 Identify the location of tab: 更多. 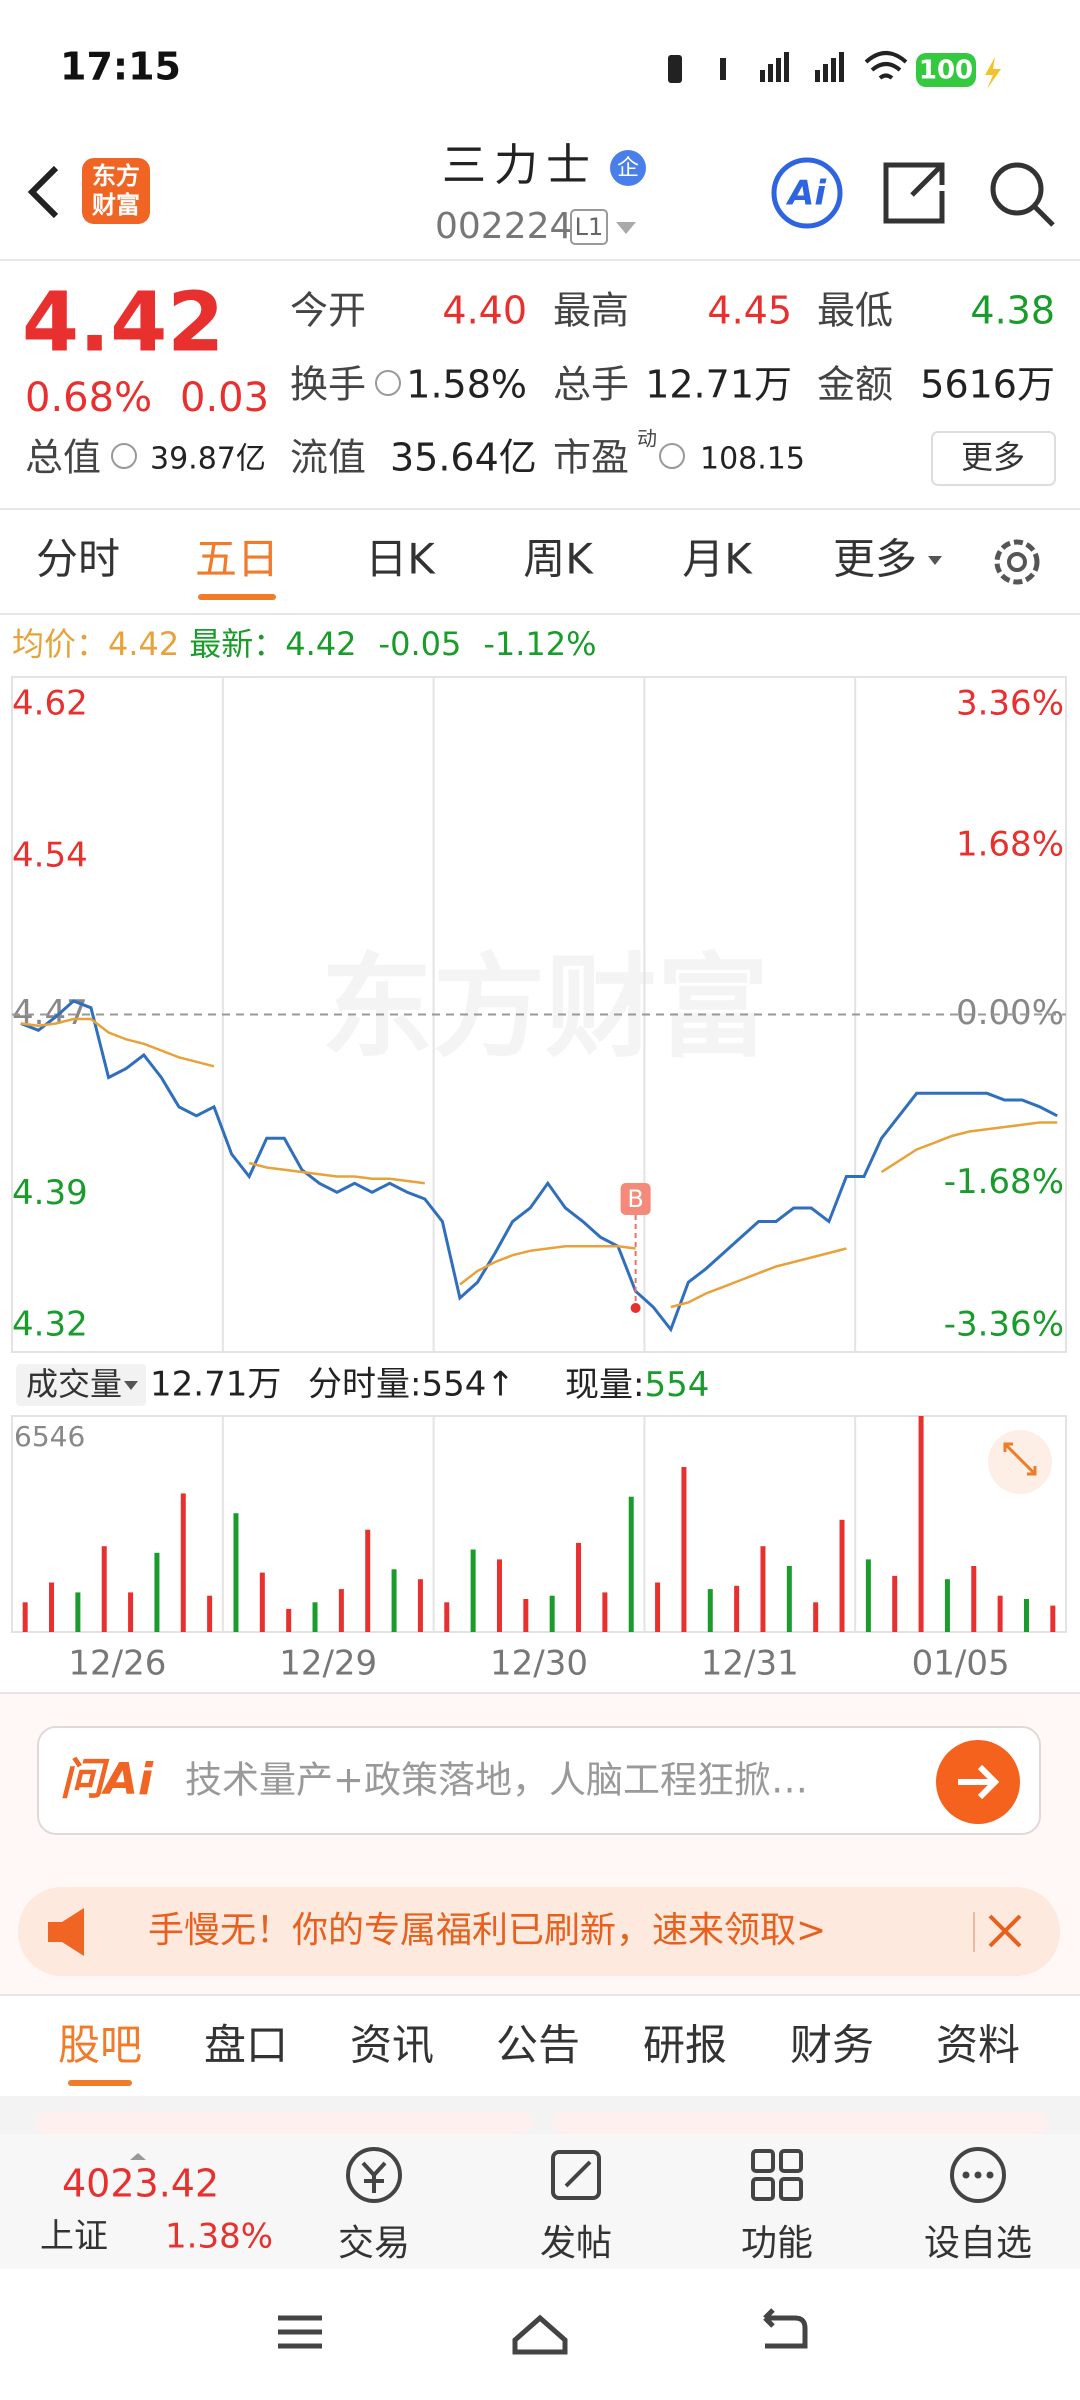
(875, 559).